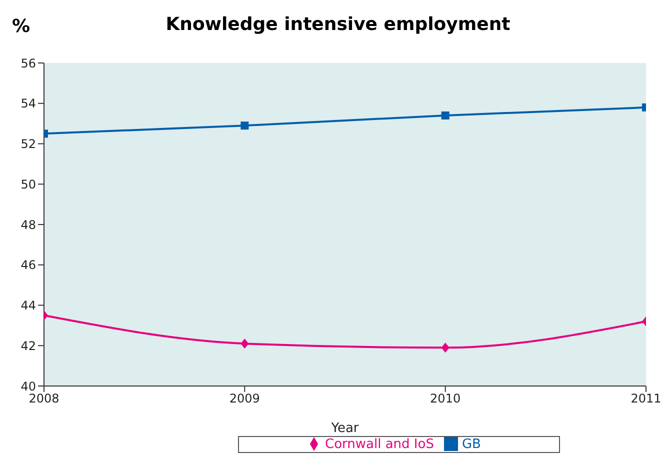 This screenshot has width=671, height=460. Describe the element at coordinates (244, 399) in the screenshot. I see `x-tick-label: 2009` at that location.